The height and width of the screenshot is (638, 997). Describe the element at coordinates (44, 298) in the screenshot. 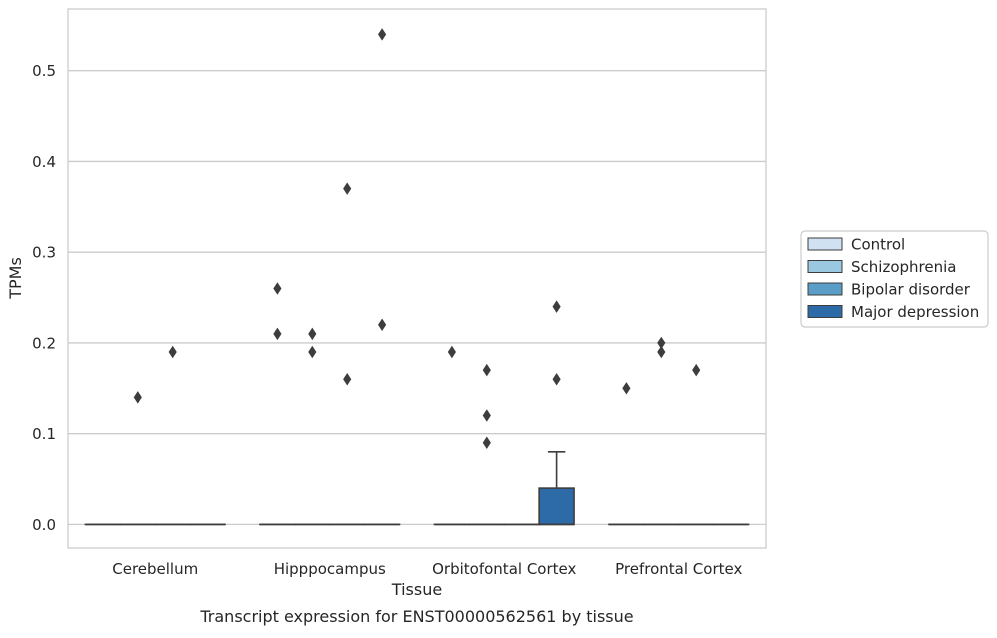

I see `y-tick-labels: 0.0 0.1 0.2 0.3 0.4 0.5` at that location.